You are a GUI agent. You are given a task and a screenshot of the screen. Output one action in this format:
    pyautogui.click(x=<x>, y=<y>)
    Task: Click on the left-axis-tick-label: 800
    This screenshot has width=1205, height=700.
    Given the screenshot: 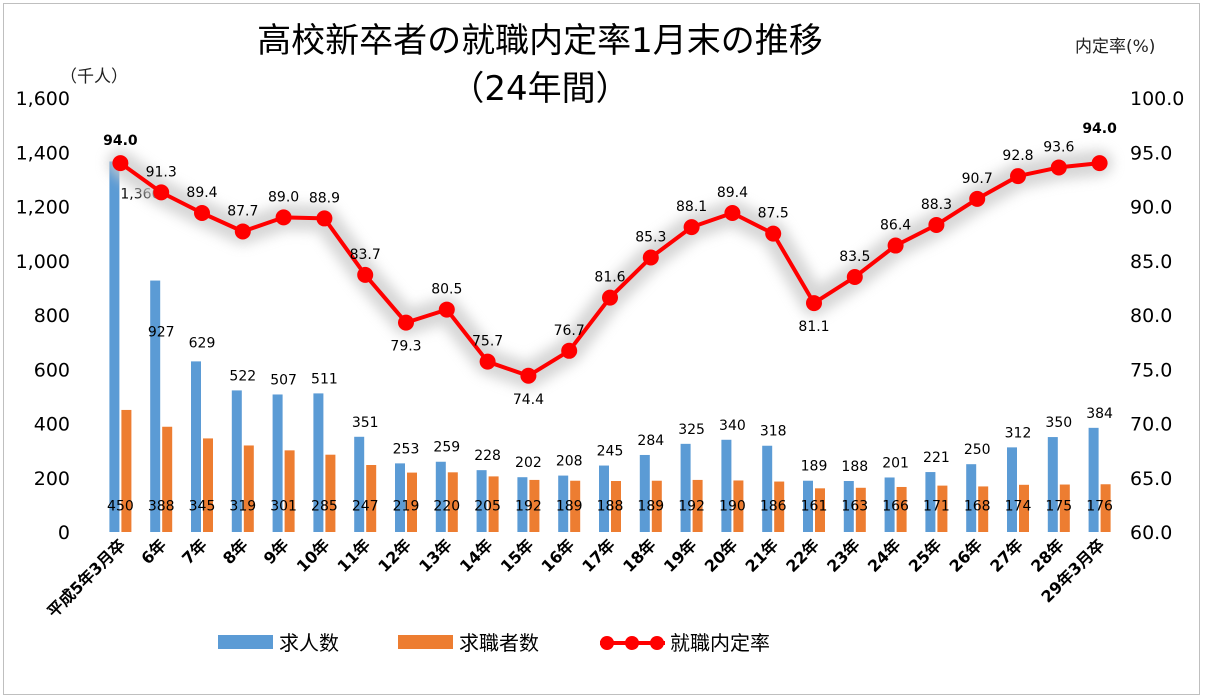 What is the action you would take?
    pyautogui.click(x=52, y=316)
    